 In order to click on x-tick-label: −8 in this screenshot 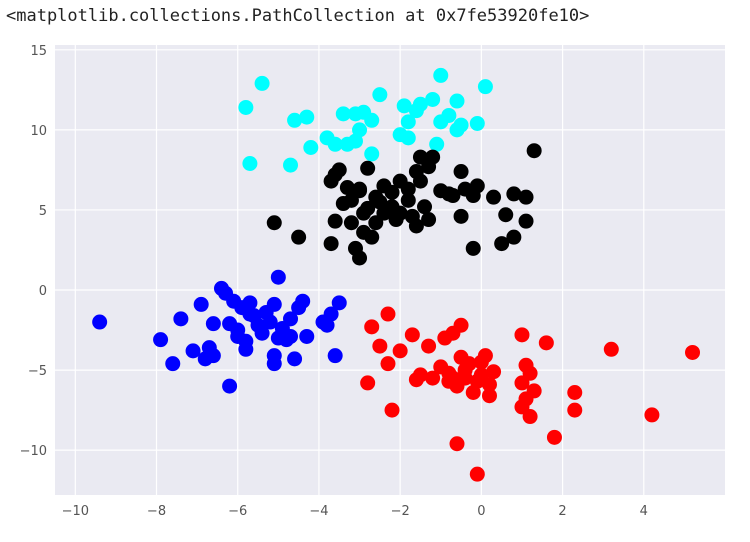, I will do `click(156, 511)`.